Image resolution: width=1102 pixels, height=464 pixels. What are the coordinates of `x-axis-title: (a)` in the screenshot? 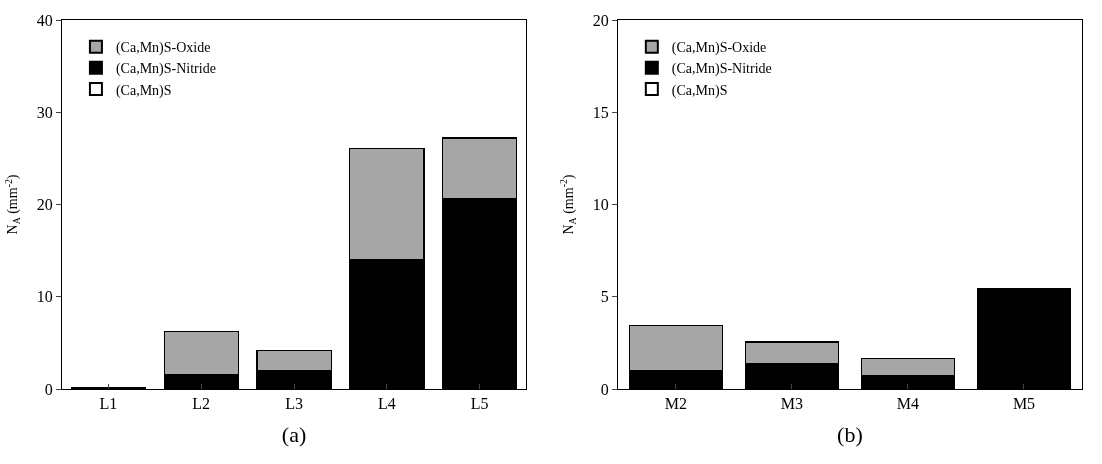 It's located at (294, 435).